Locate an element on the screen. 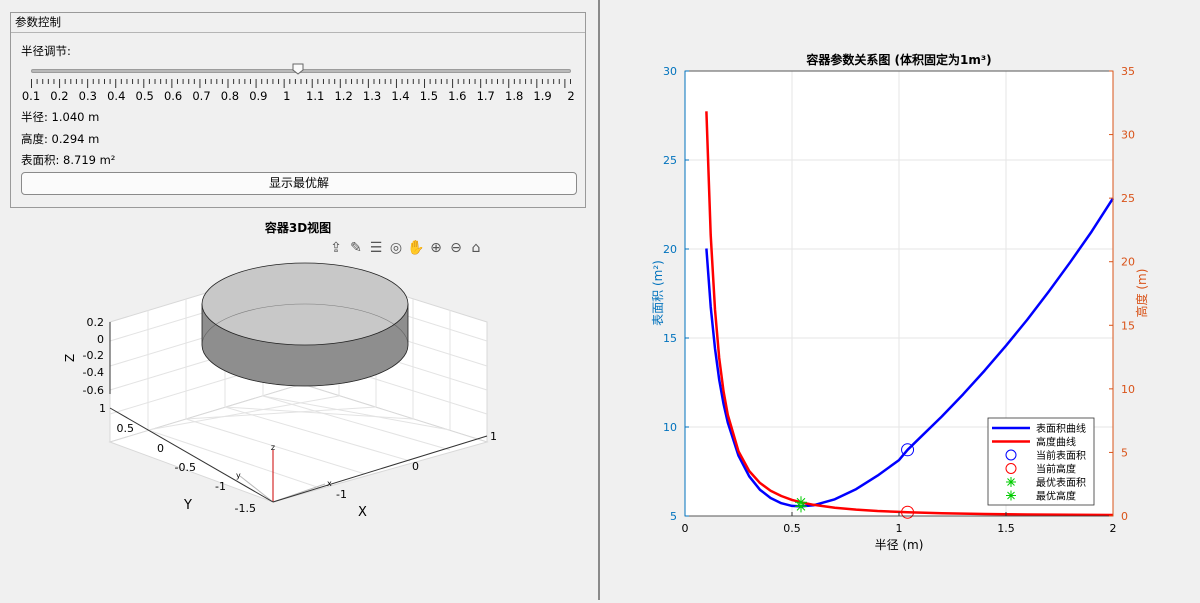 The height and width of the screenshot is (603, 1200). slider-tick-label: 0.8 is located at coordinates (230, 96).